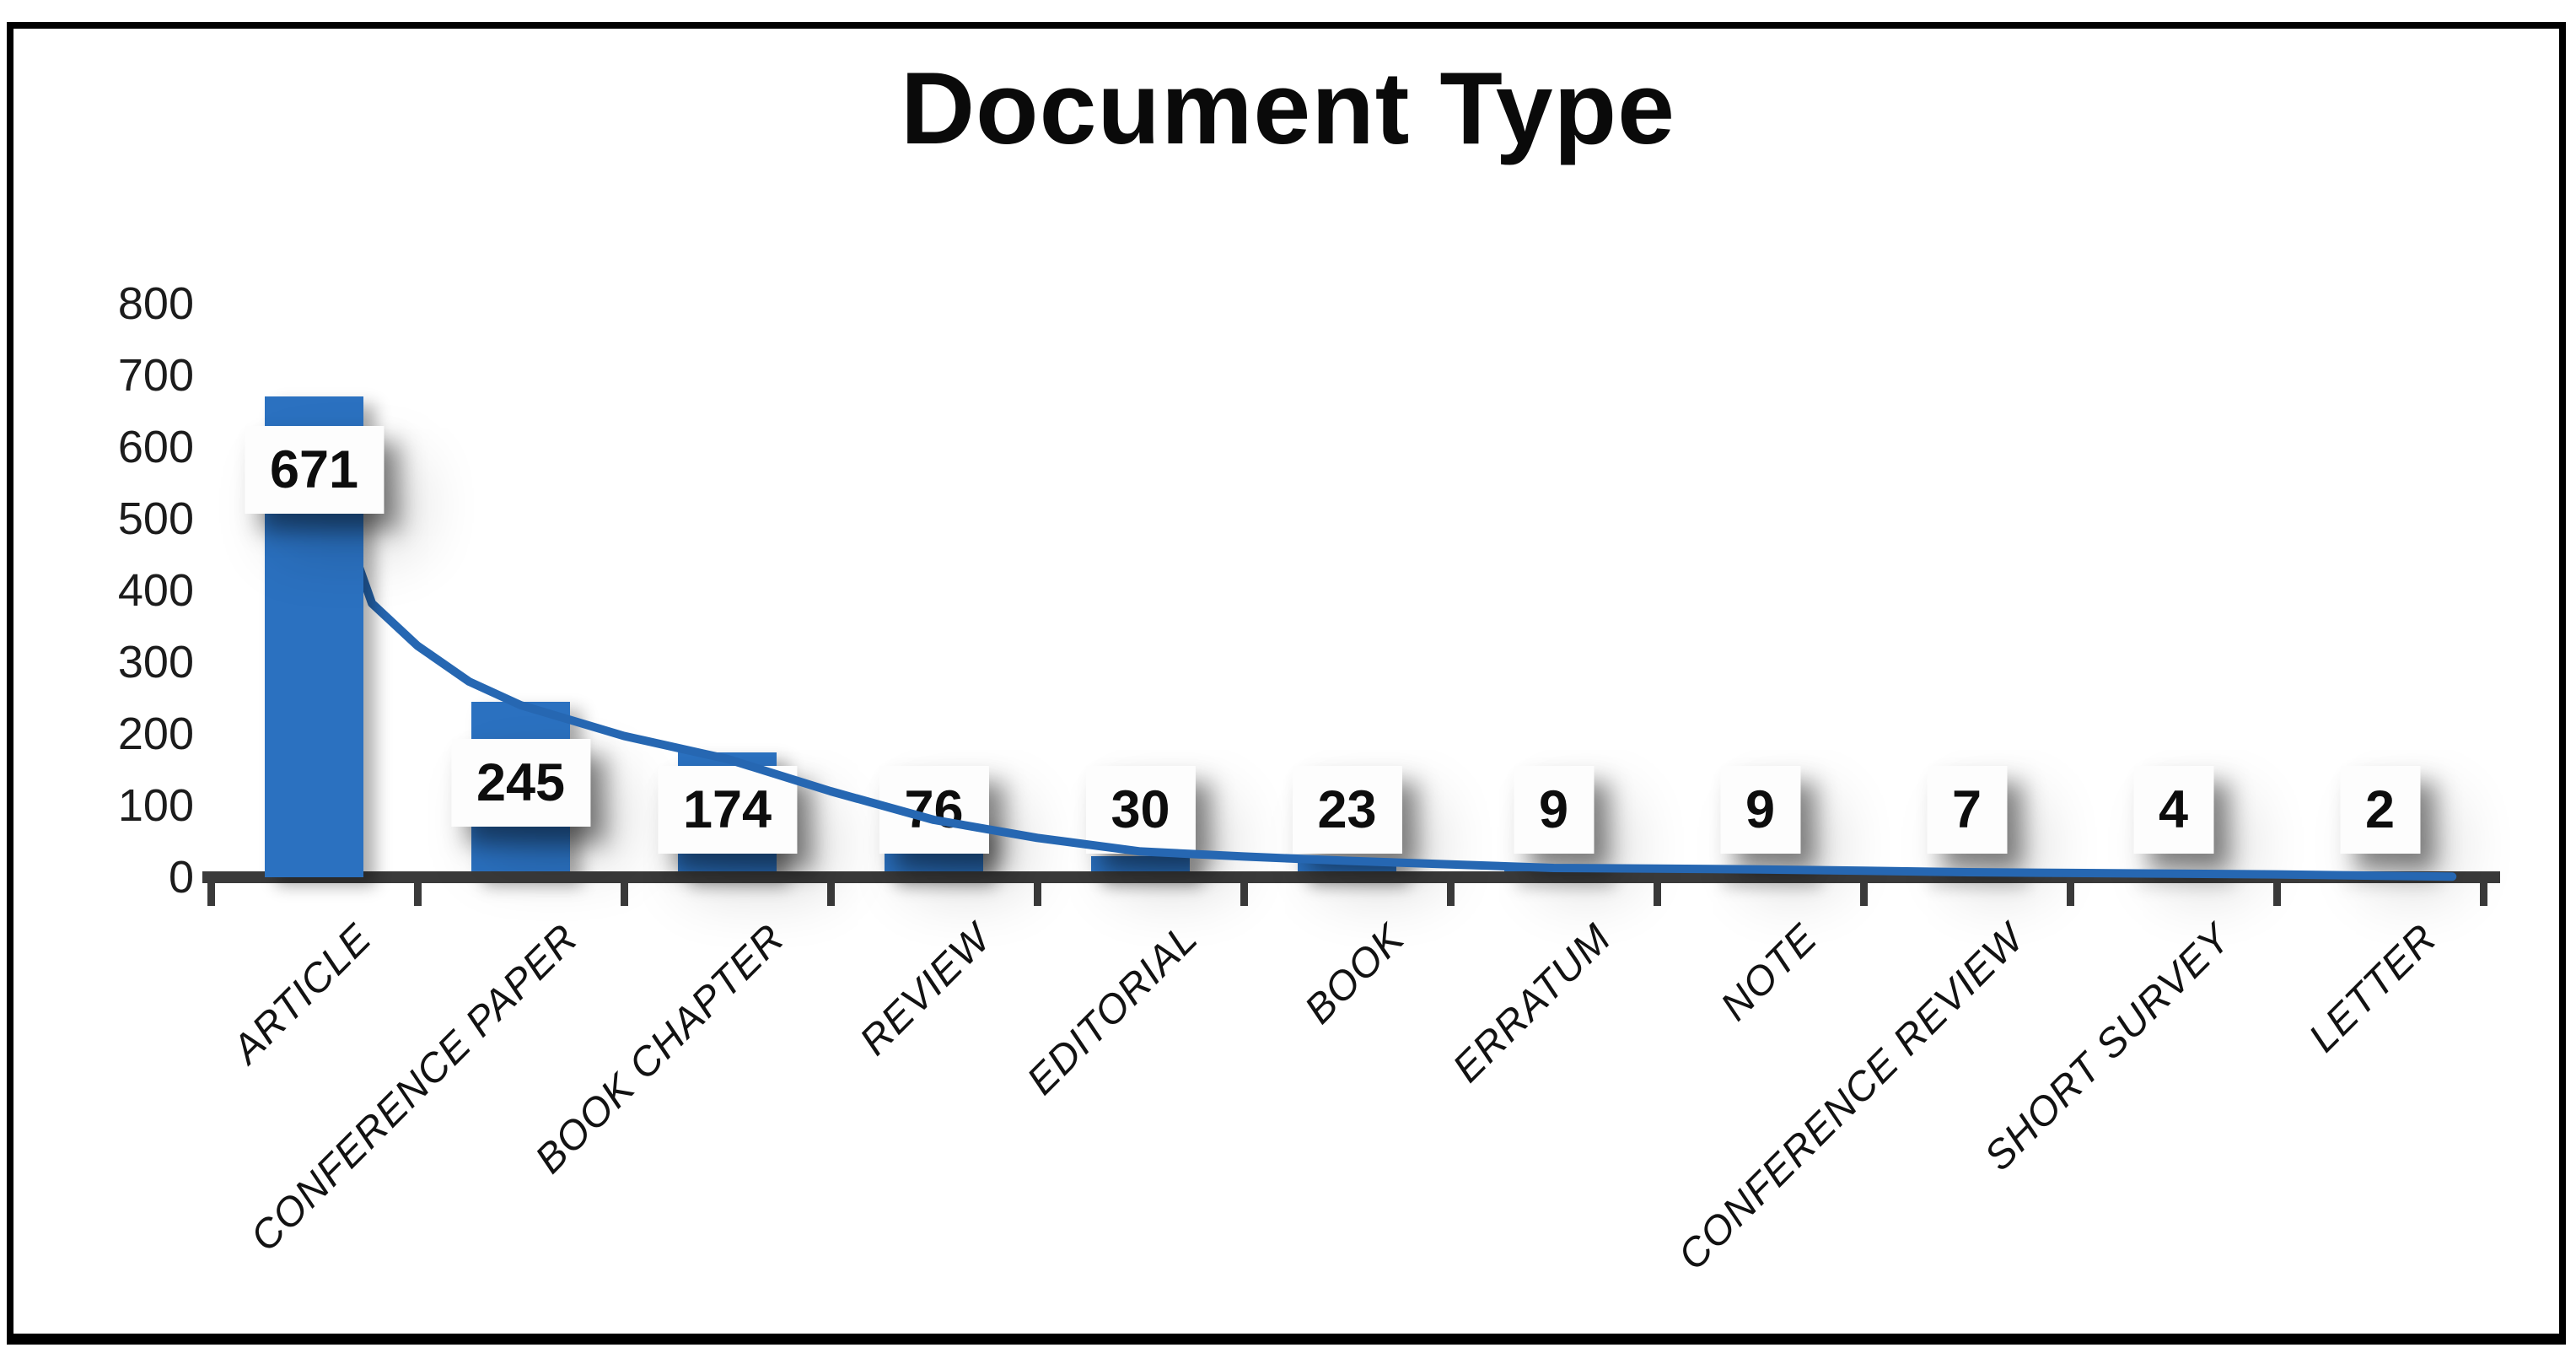  Describe the element at coordinates (414, 1088) in the screenshot. I see `category-label: CONFERENCE PAPER` at that location.